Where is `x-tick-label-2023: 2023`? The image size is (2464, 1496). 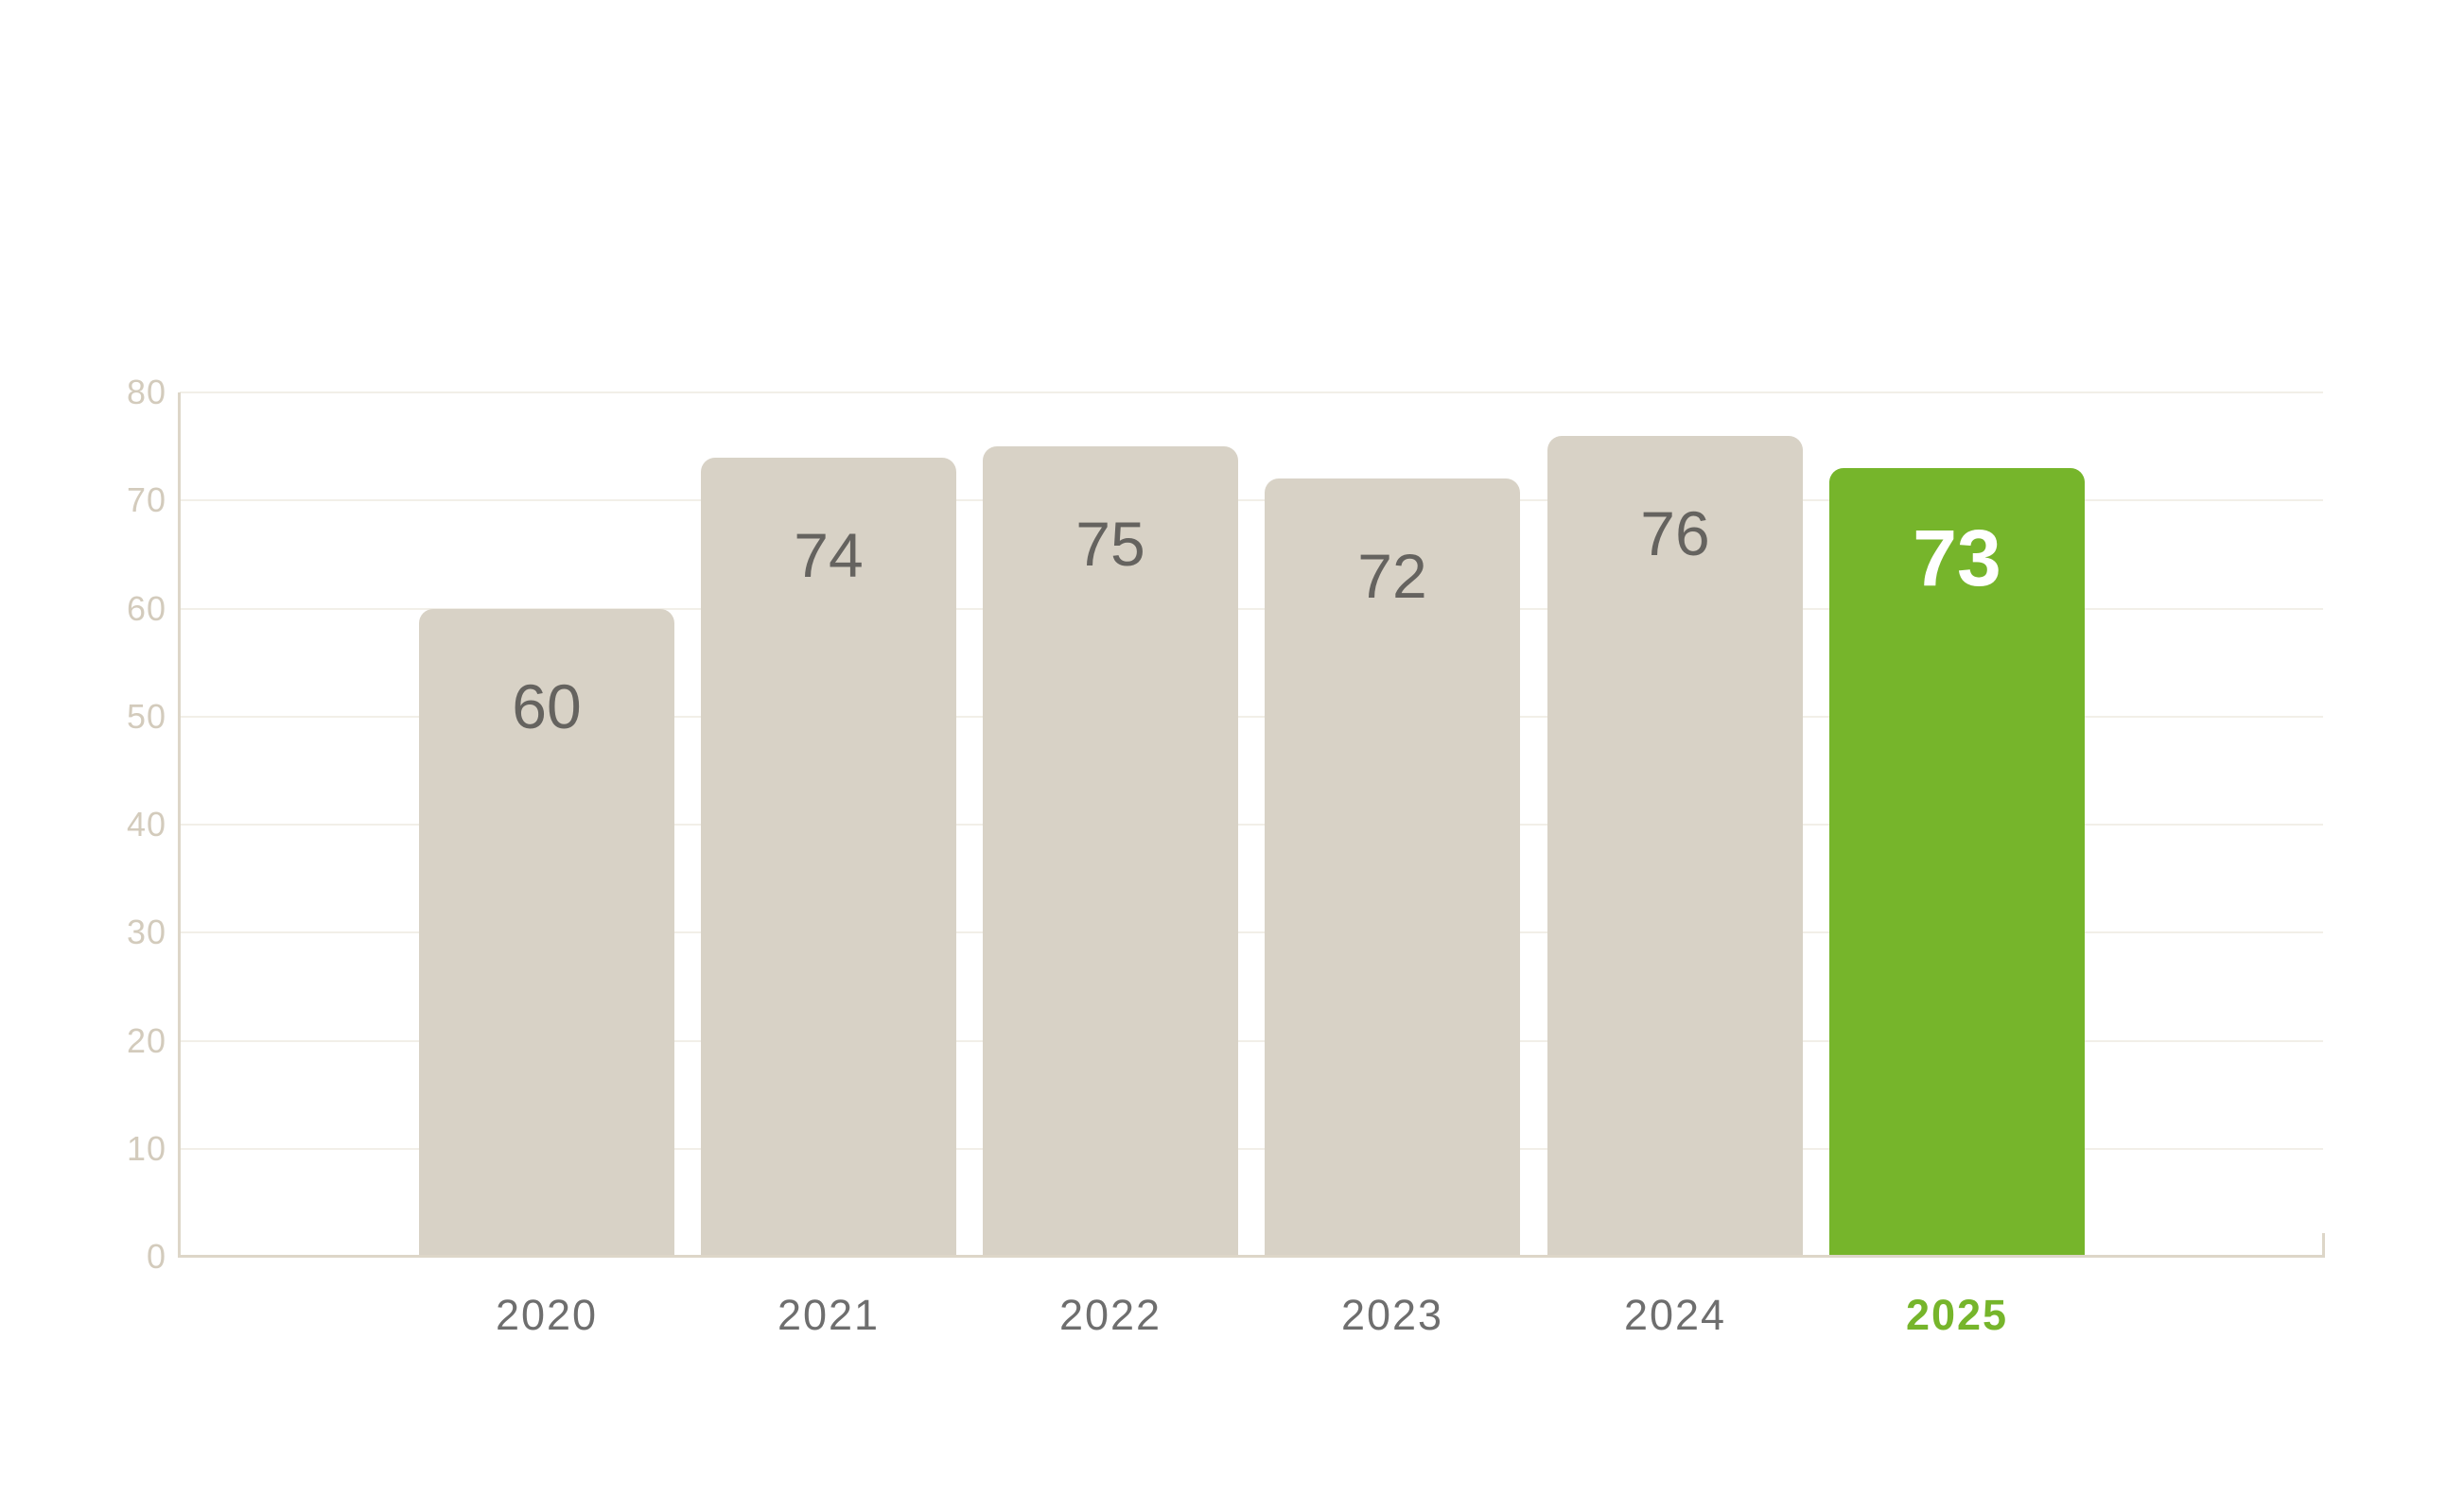 x-tick-label-2023: 2023 is located at coordinates (1392, 1315).